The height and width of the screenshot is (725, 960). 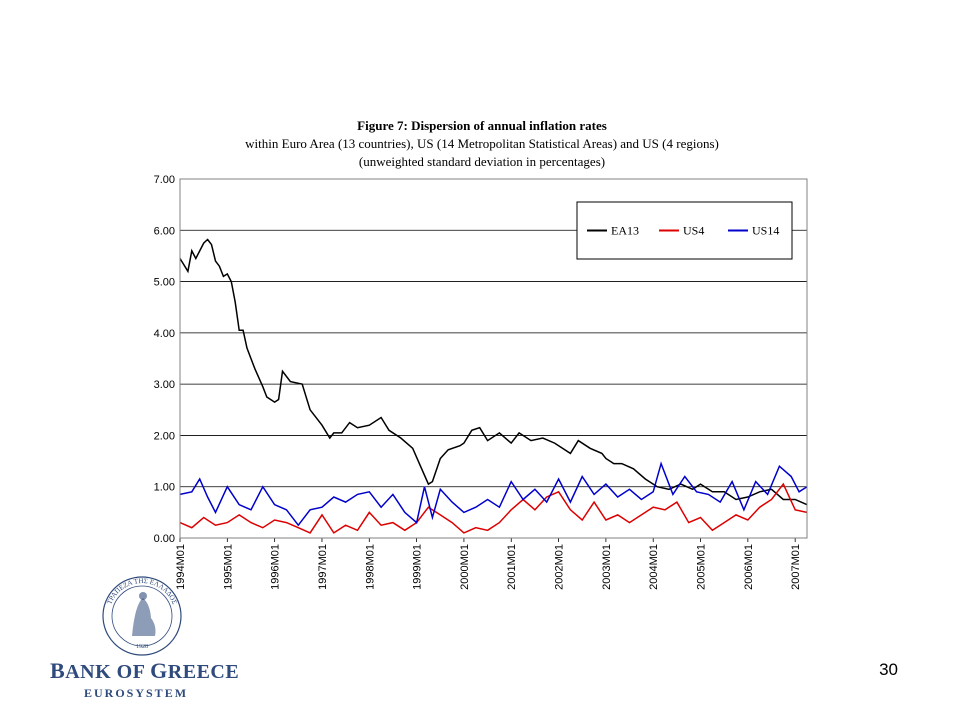 I want to click on y-axis-ticks: 0.00 1.00 2.00 3.00 4.00 5.00 6.00 7.00, so click(x=164, y=359).